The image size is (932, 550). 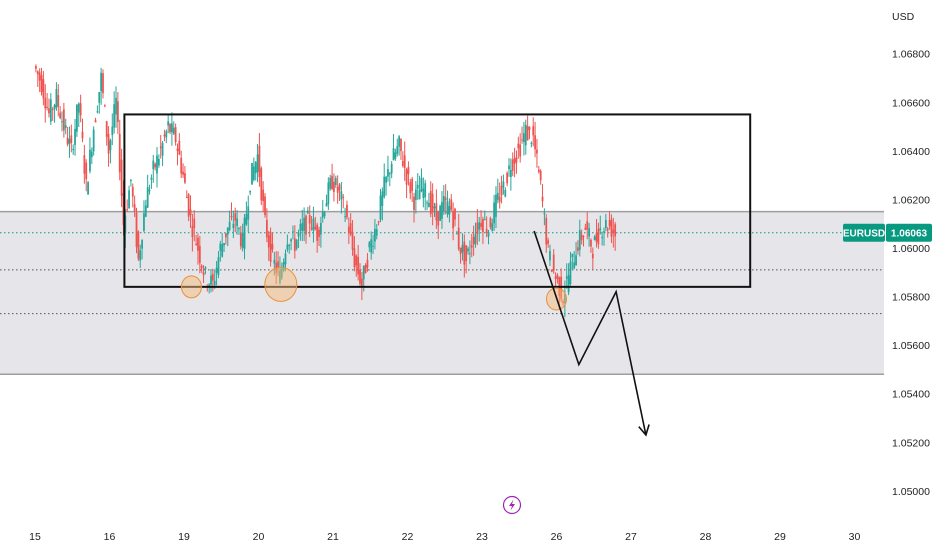 What do you see at coordinates (911, 55) in the screenshot?
I see `y-tick-label: 1.06800` at bounding box center [911, 55].